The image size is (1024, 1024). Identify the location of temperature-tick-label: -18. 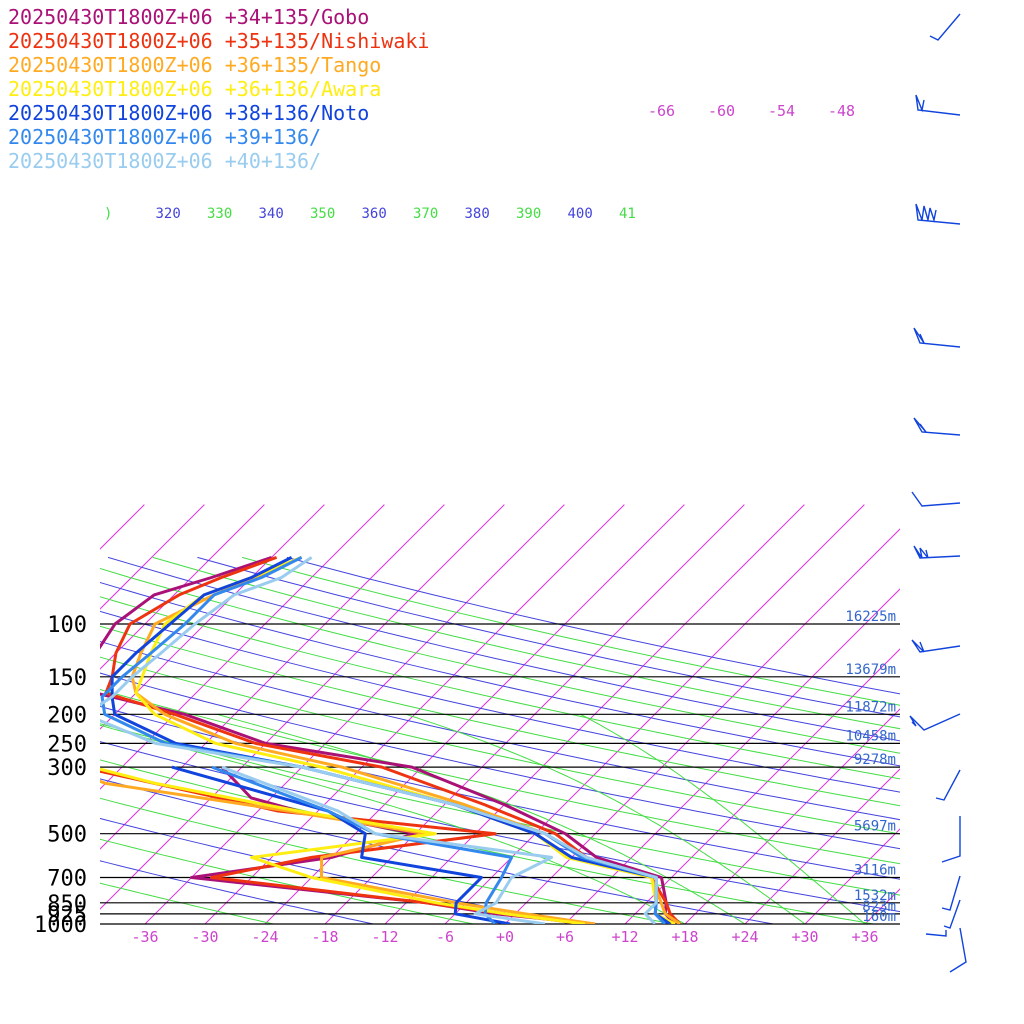
(324, 937).